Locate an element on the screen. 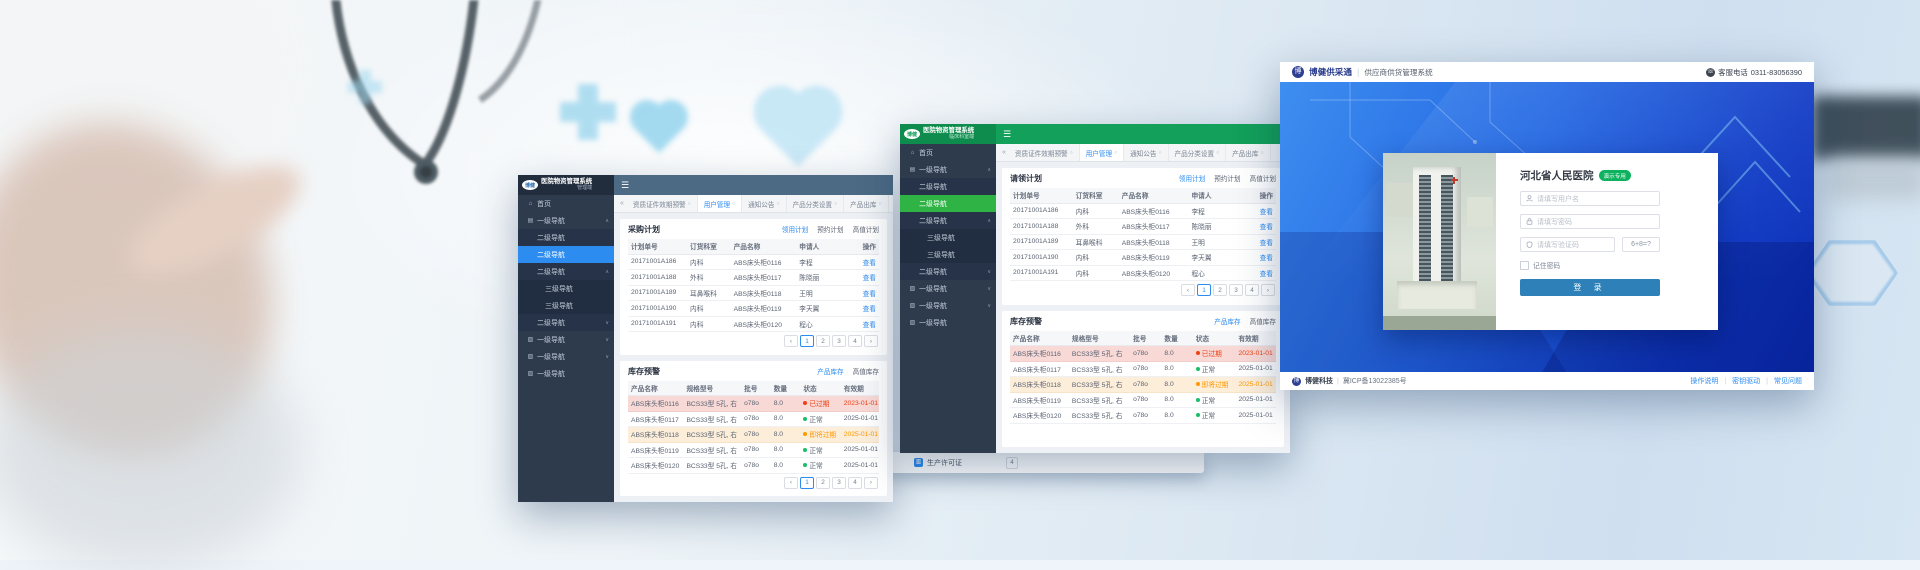 The height and width of the screenshot is (570, 1920). login-button: 登 录 is located at coordinates (1590, 287).